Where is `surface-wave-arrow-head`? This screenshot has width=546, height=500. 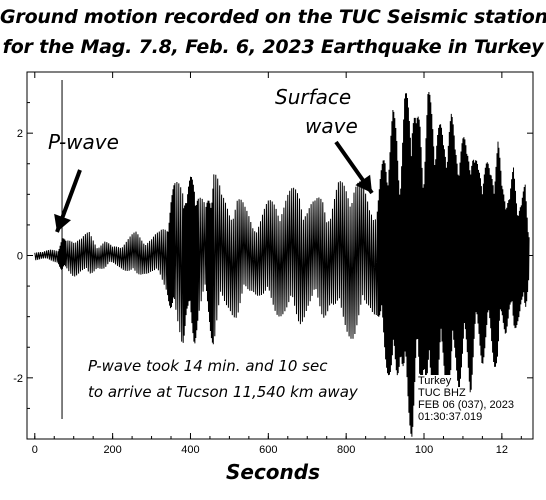 surface-wave-arrow-head is located at coordinates (363, 183).